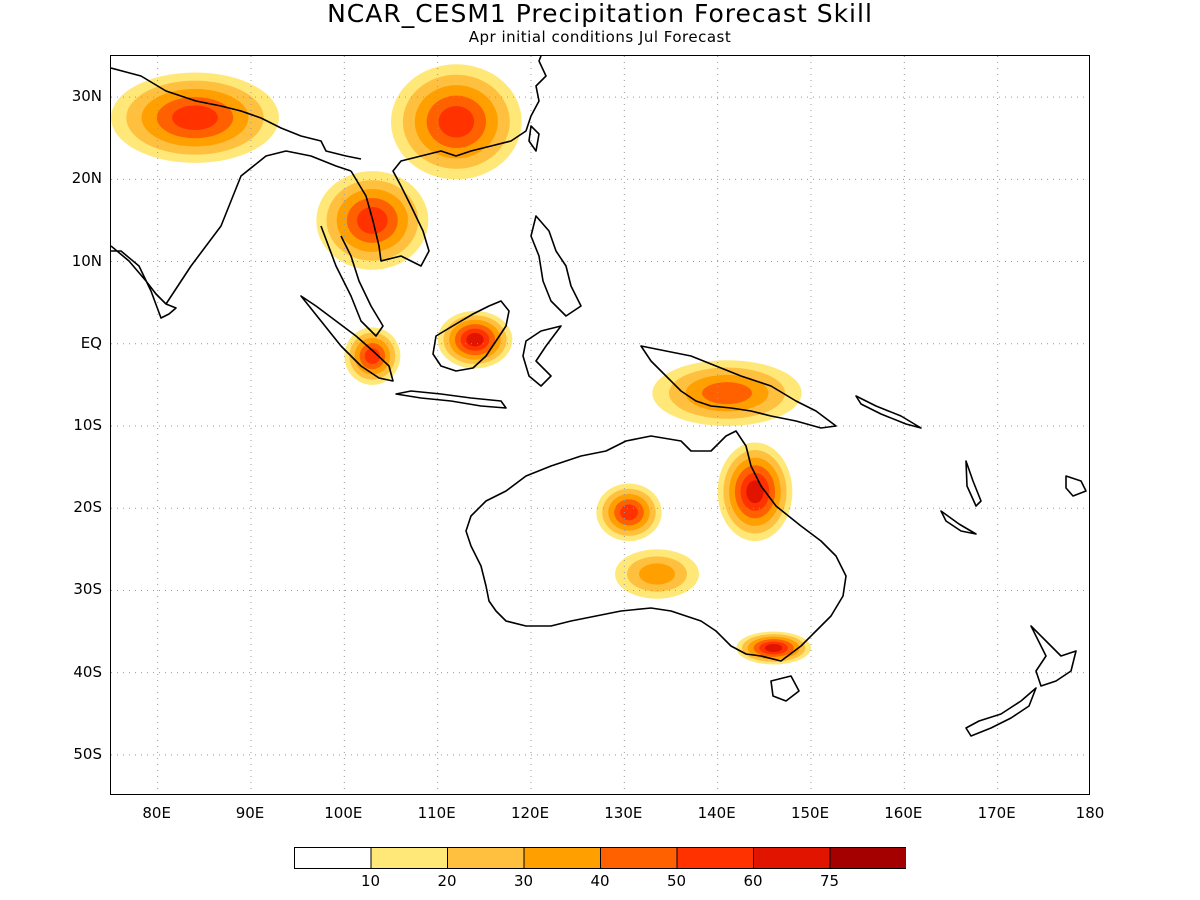  I want to click on lon-tick-label: 90E, so click(250, 813).